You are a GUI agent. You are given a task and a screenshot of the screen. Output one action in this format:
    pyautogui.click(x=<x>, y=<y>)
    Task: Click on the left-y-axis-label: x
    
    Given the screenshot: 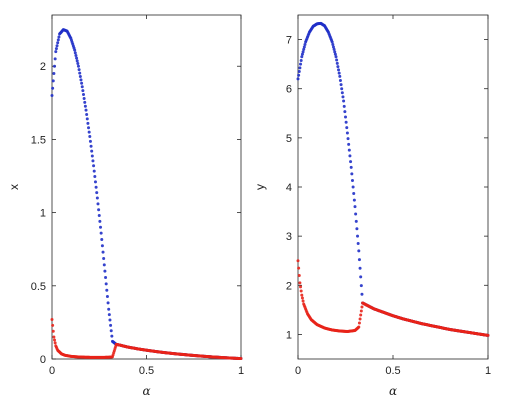 What is the action you would take?
    pyautogui.click(x=14, y=187)
    